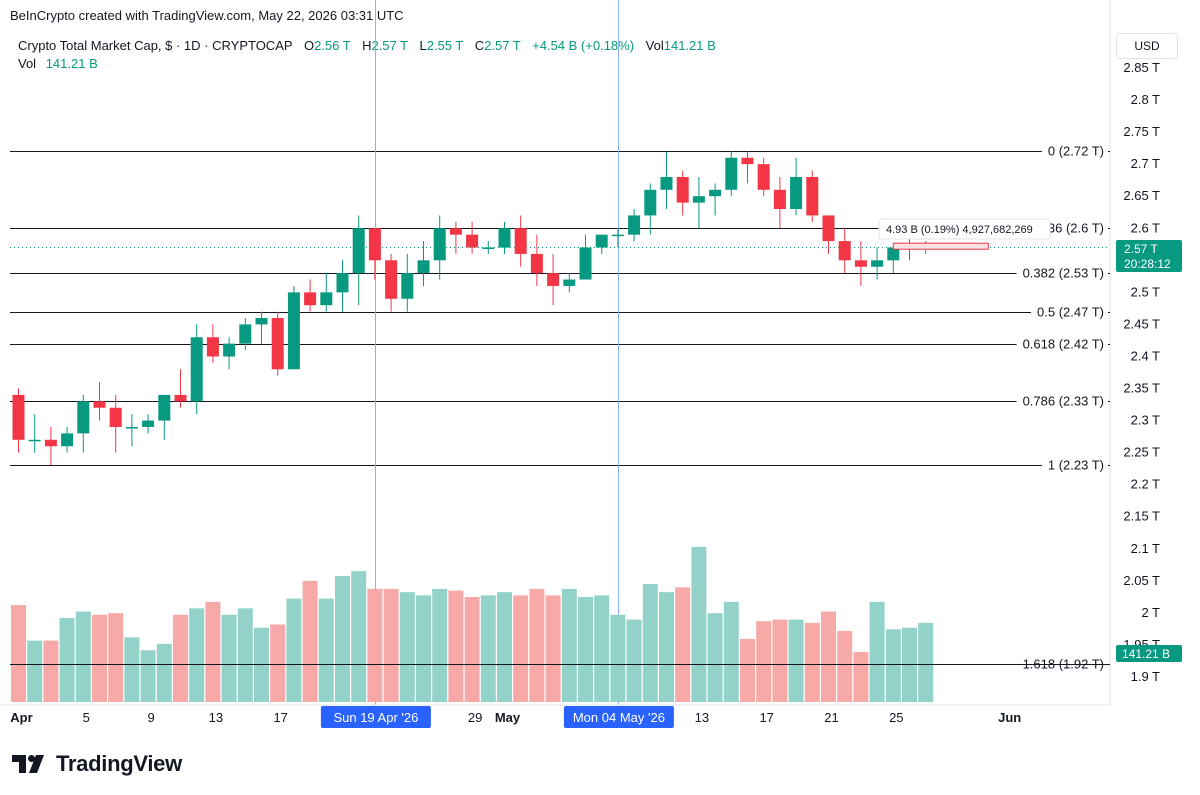 Image resolution: width=1200 pixels, height=795 pixels. What do you see at coordinates (375, 717) in the screenshot?
I see `crosshair-date-badge: Sun 19 Apr '26` at bounding box center [375, 717].